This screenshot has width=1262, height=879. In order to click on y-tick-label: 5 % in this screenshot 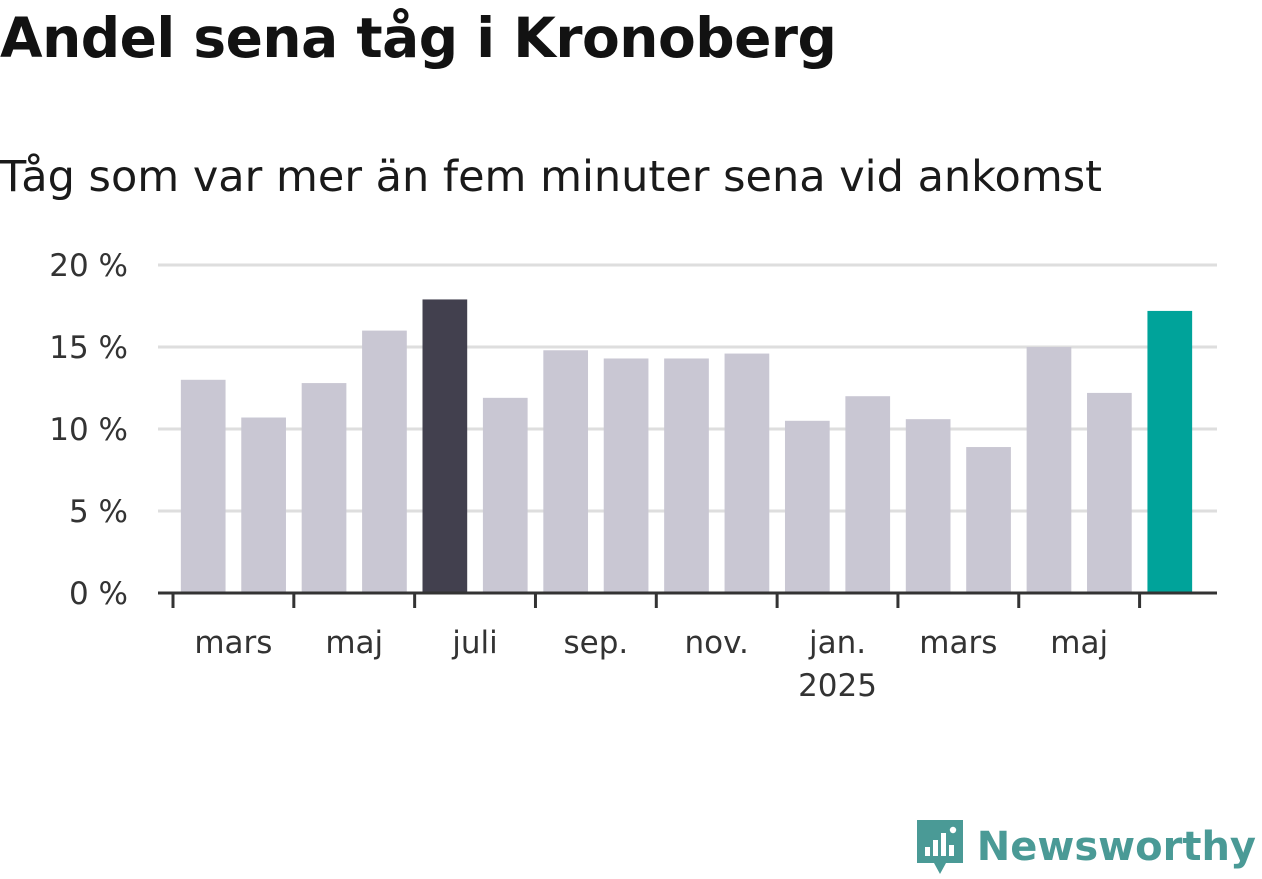, I will do `click(98, 512)`.